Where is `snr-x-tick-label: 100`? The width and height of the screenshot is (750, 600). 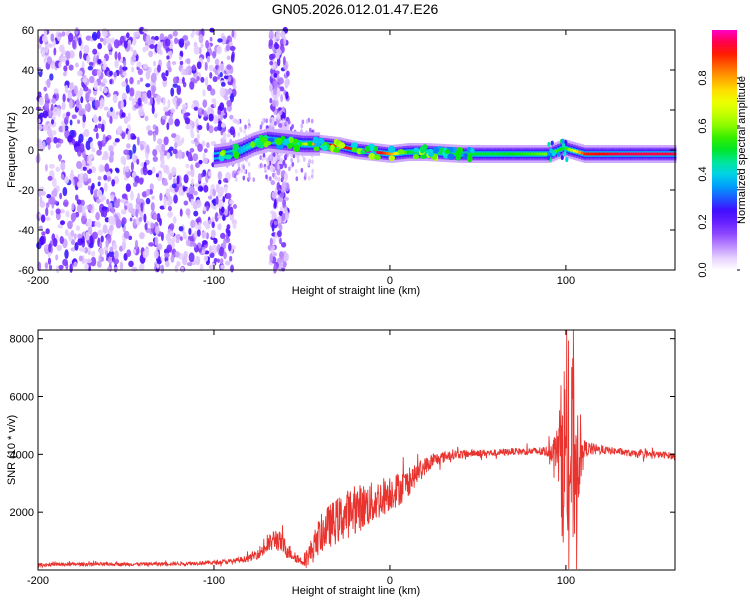 snr-x-tick-label: 100 is located at coordinates (566, 581).